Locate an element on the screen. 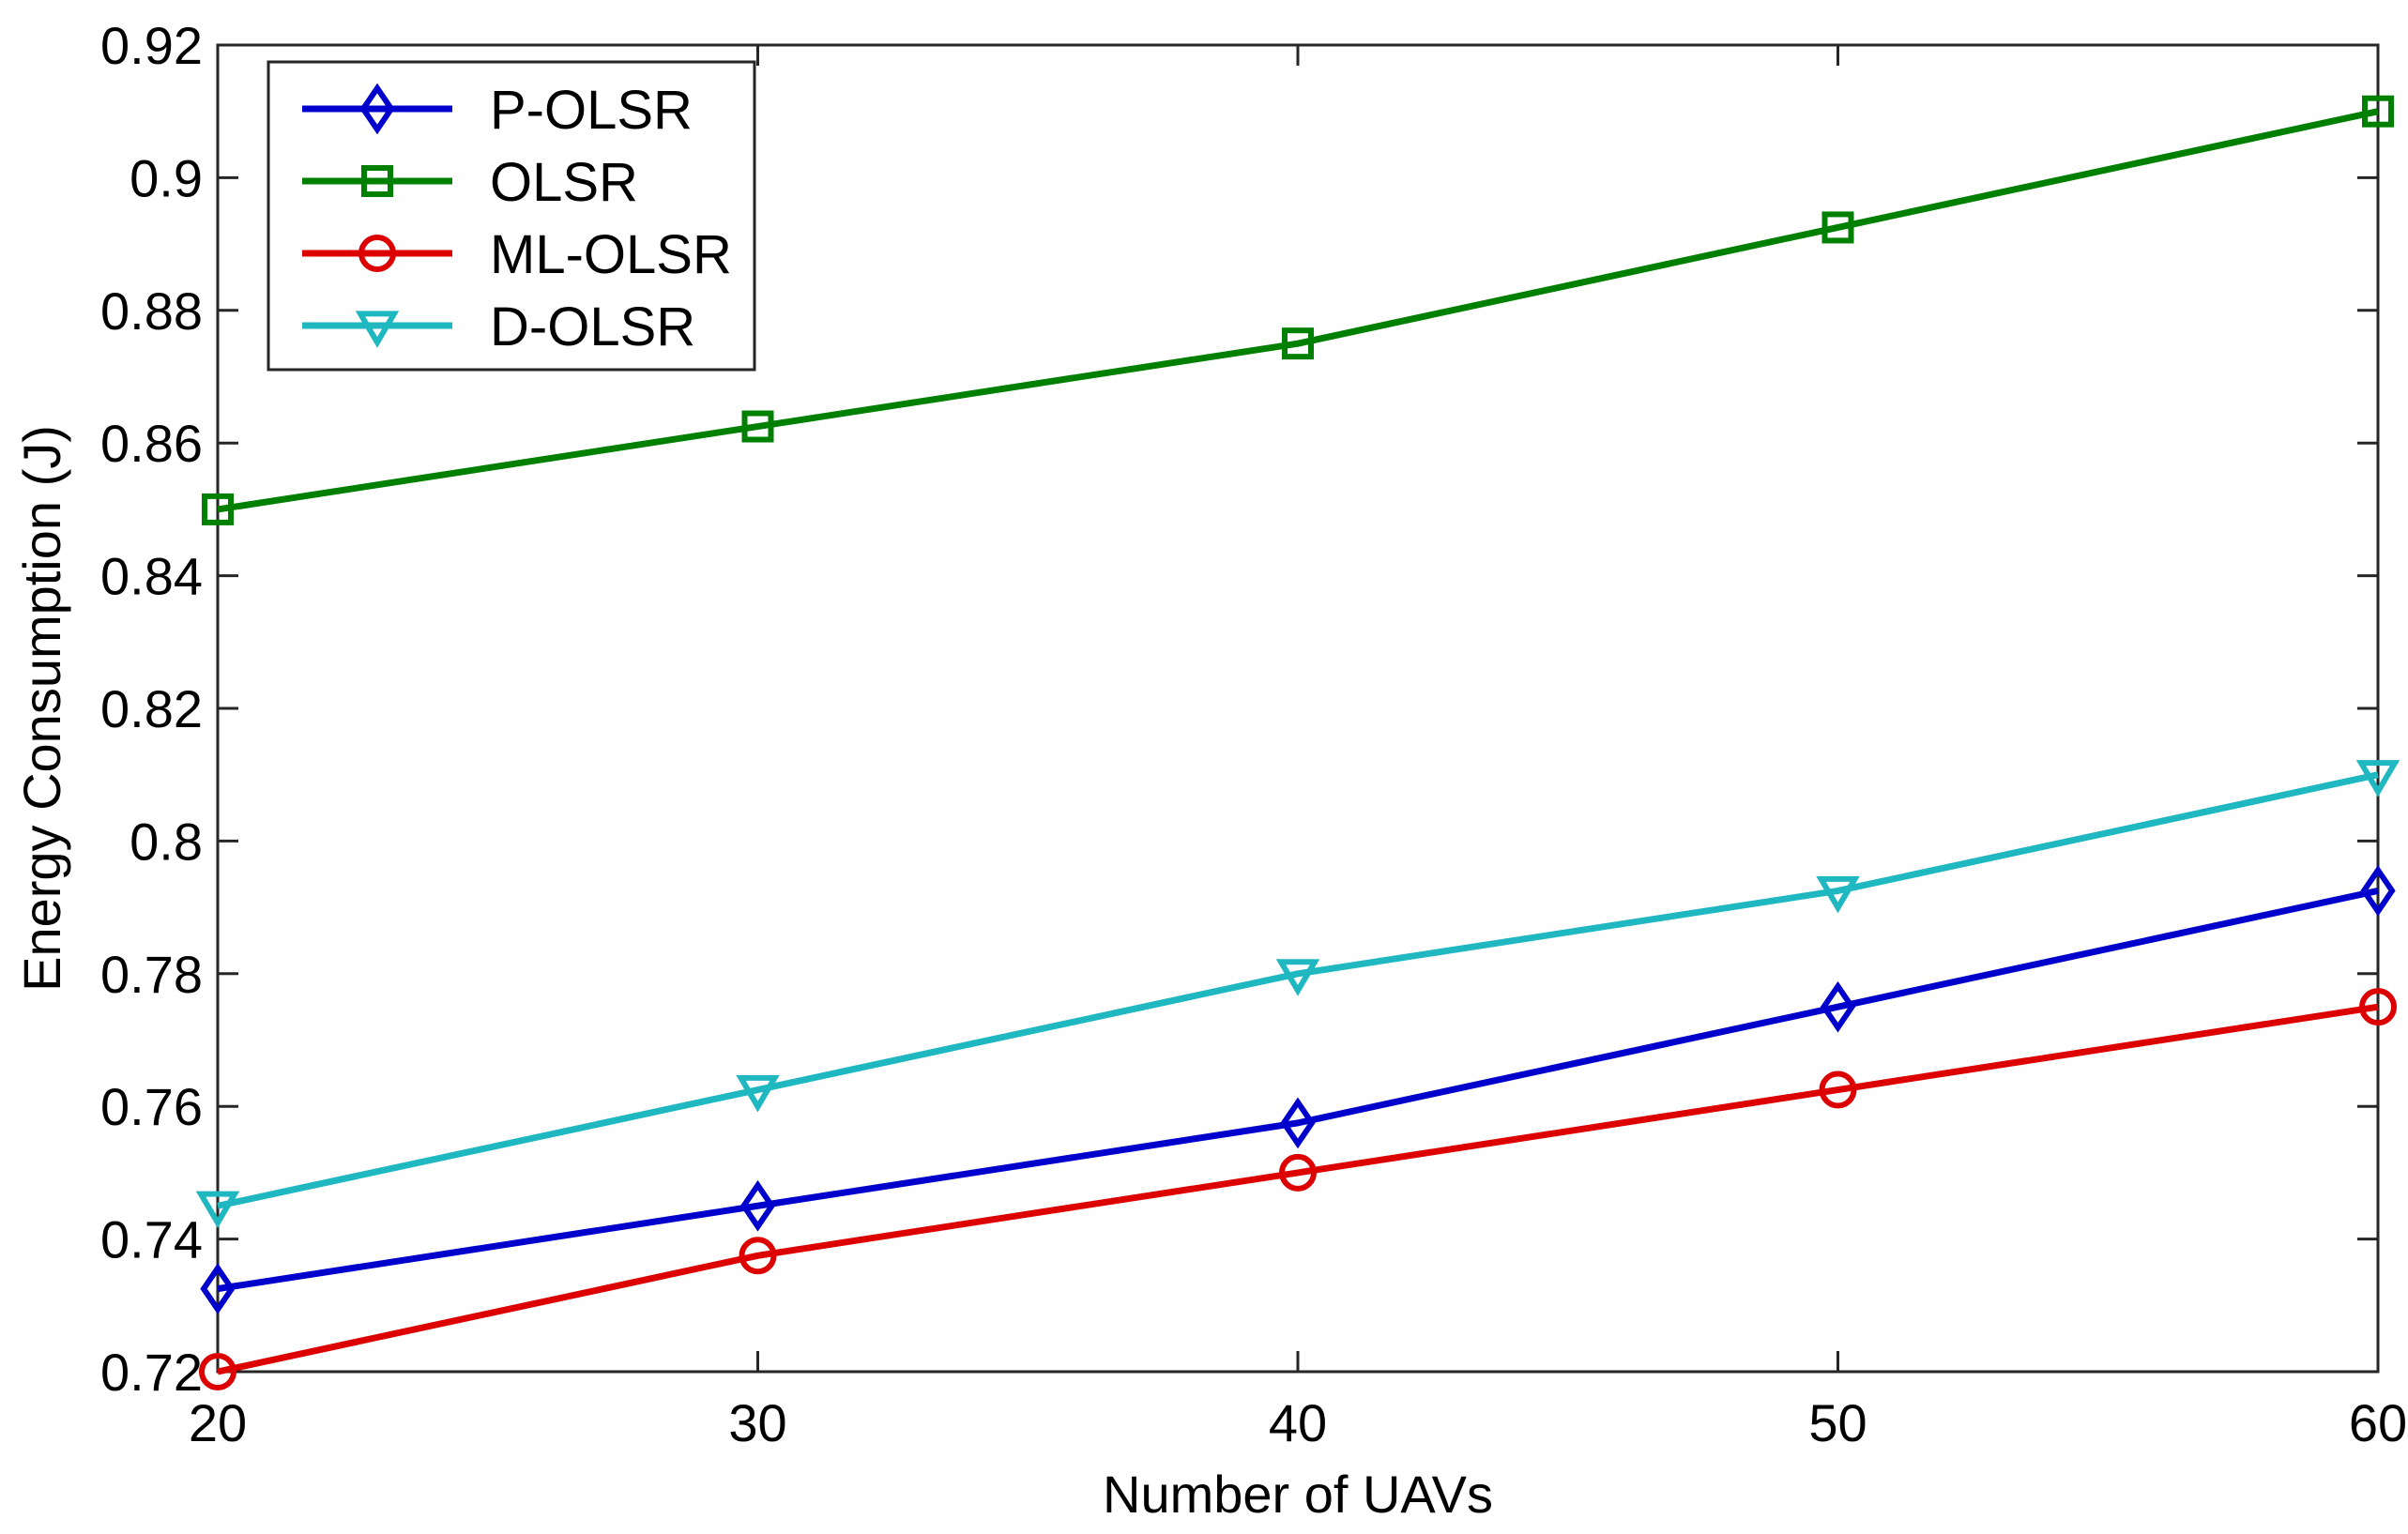 The height and width of the screenshot is (1534, 2408). legend-label: ML-OLSR is located at coordinates (611, 255).